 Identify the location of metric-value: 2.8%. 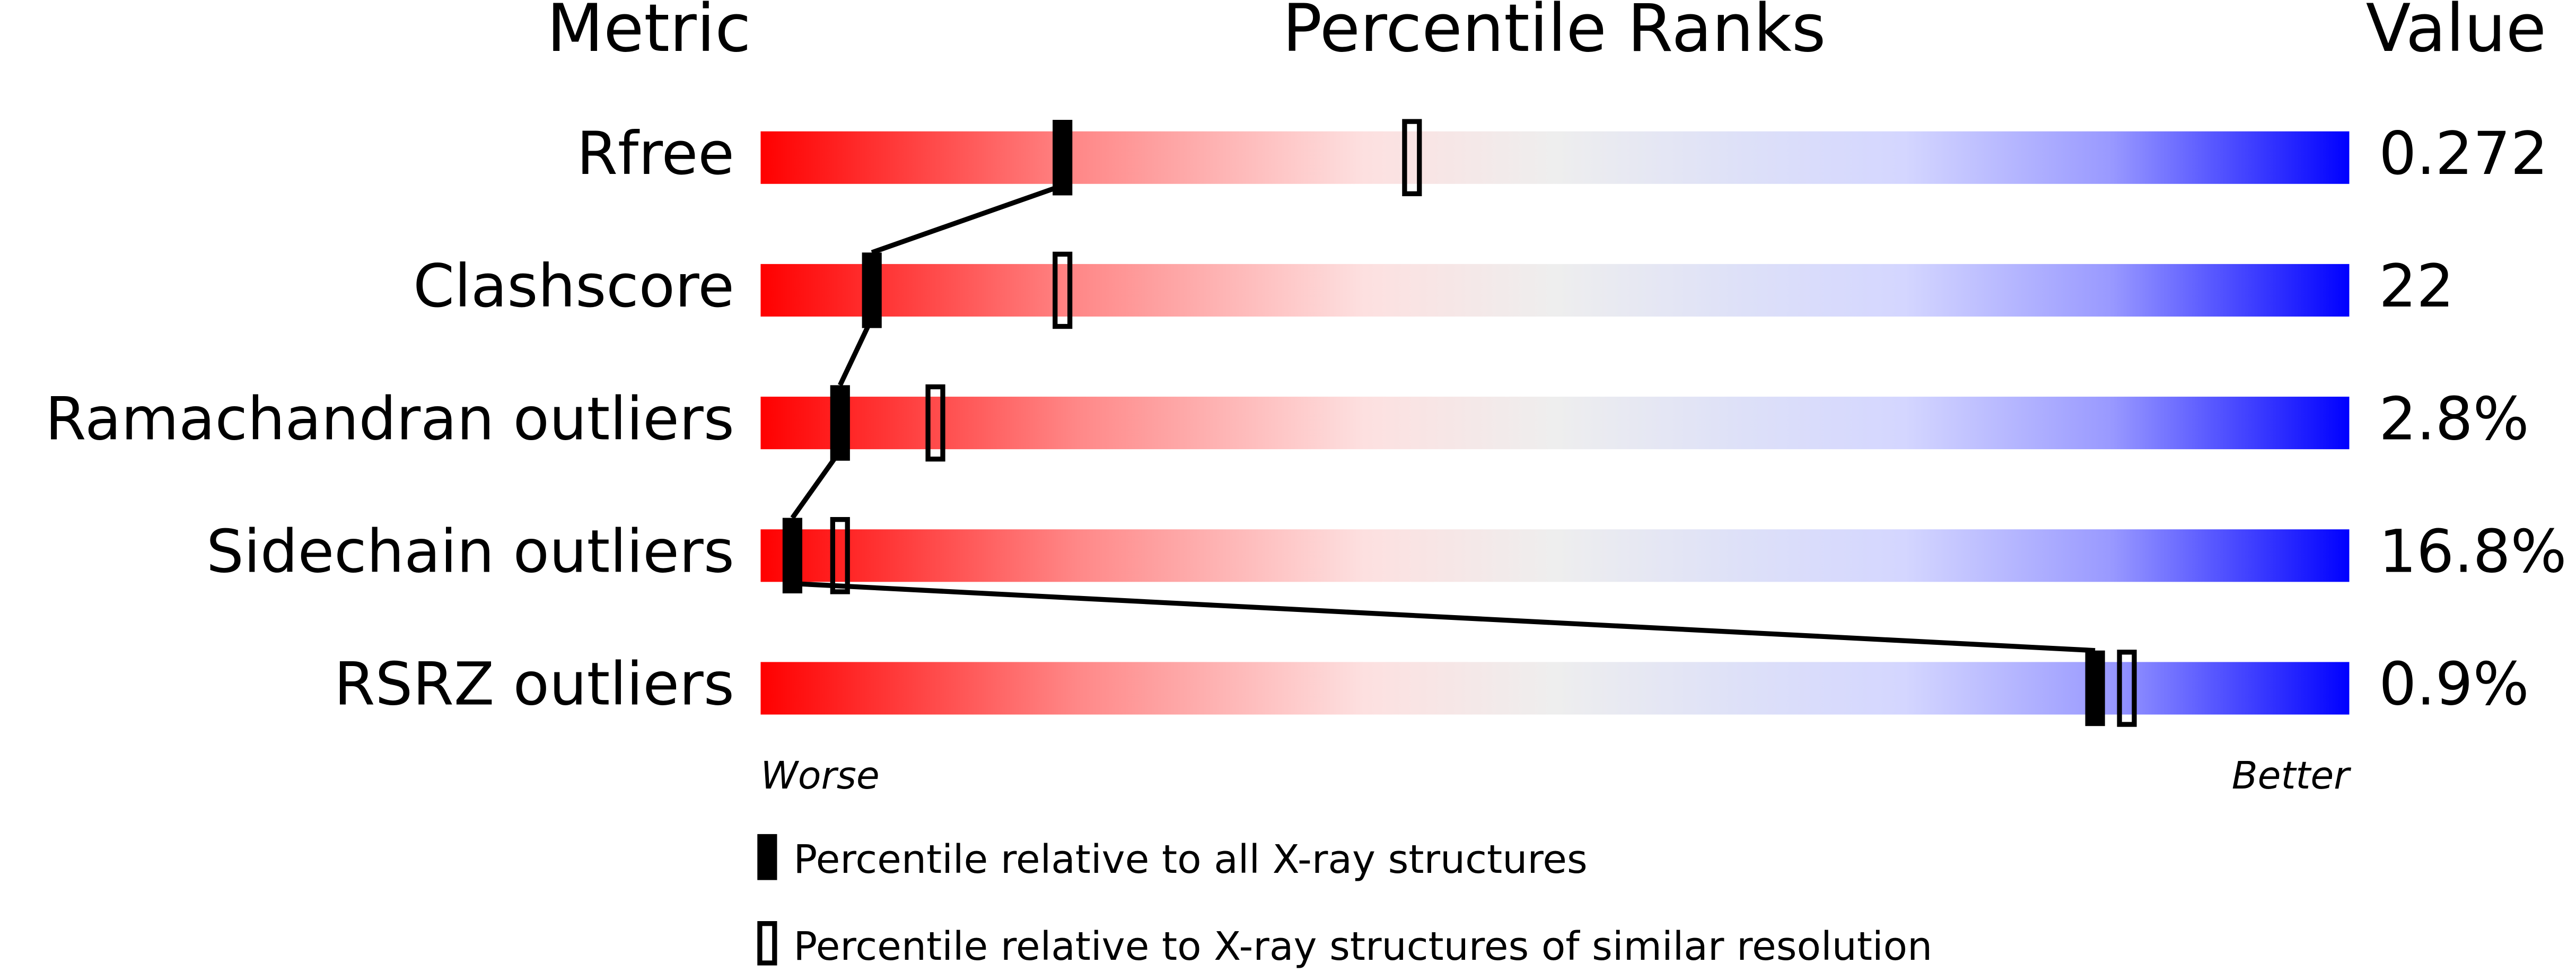
(2454, 419).